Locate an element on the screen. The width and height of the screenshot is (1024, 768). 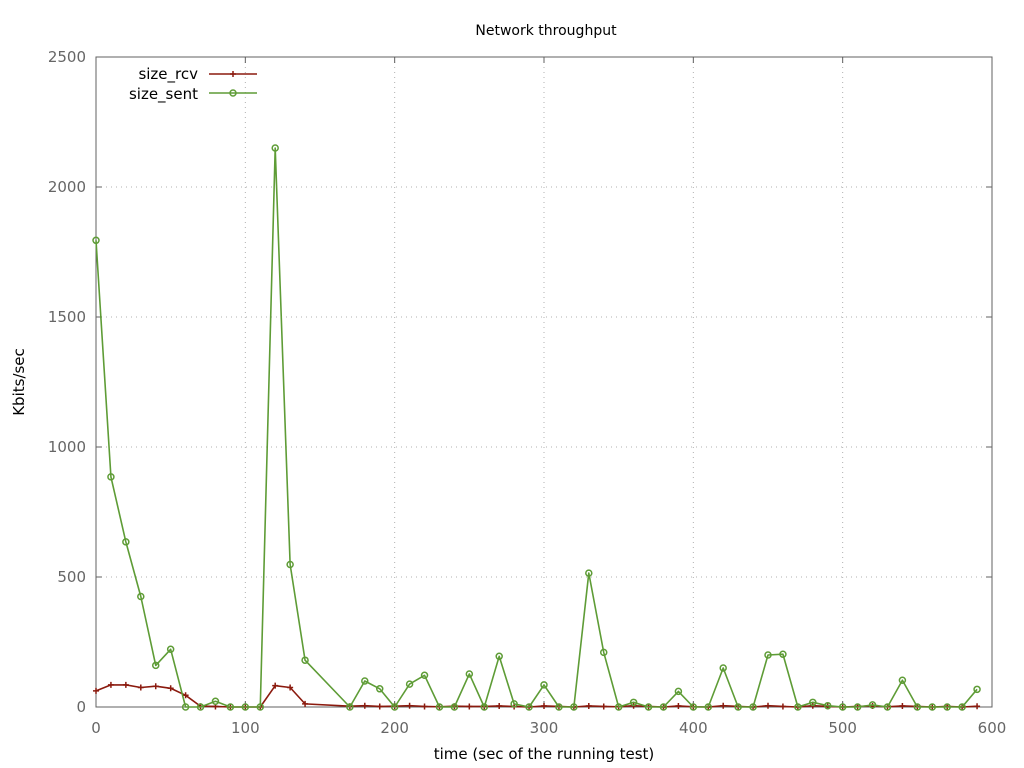
x-tick-label: 600 is located at coordinates (992, 728).